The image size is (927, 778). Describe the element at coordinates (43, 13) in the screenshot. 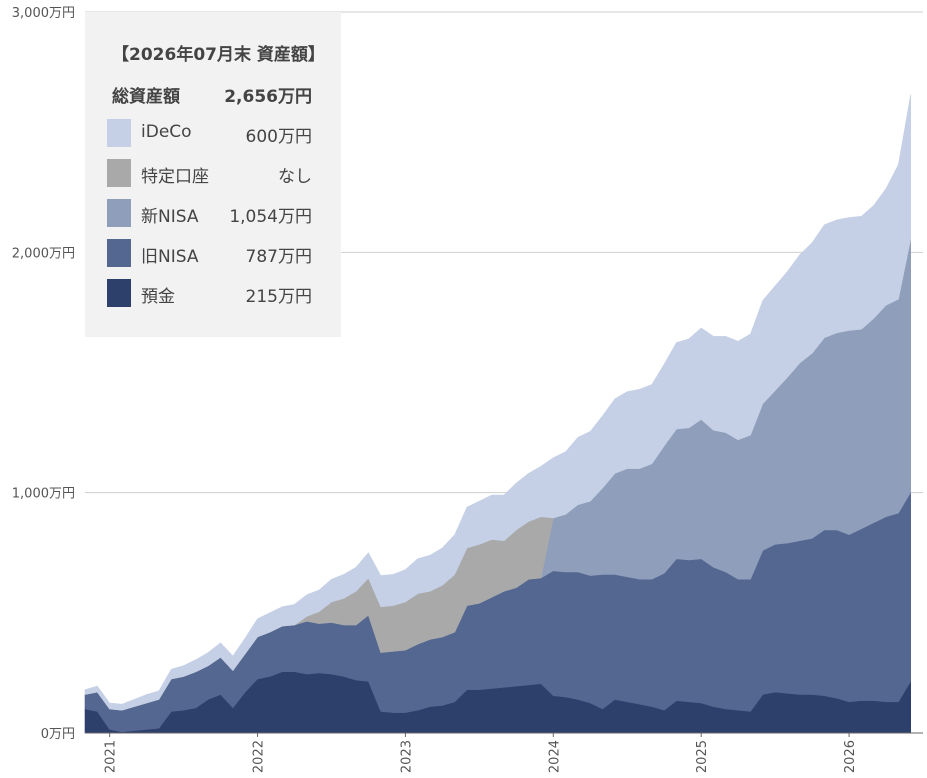

I see `y-tick-label: 3,000万円` at that location.